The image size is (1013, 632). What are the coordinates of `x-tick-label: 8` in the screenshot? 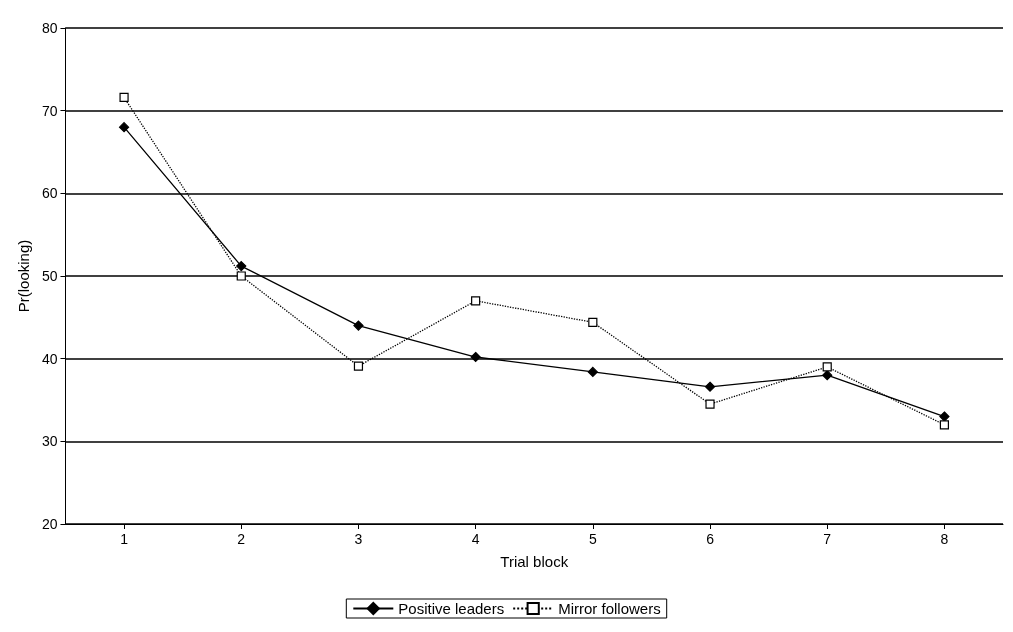 It's located at (944, 539).